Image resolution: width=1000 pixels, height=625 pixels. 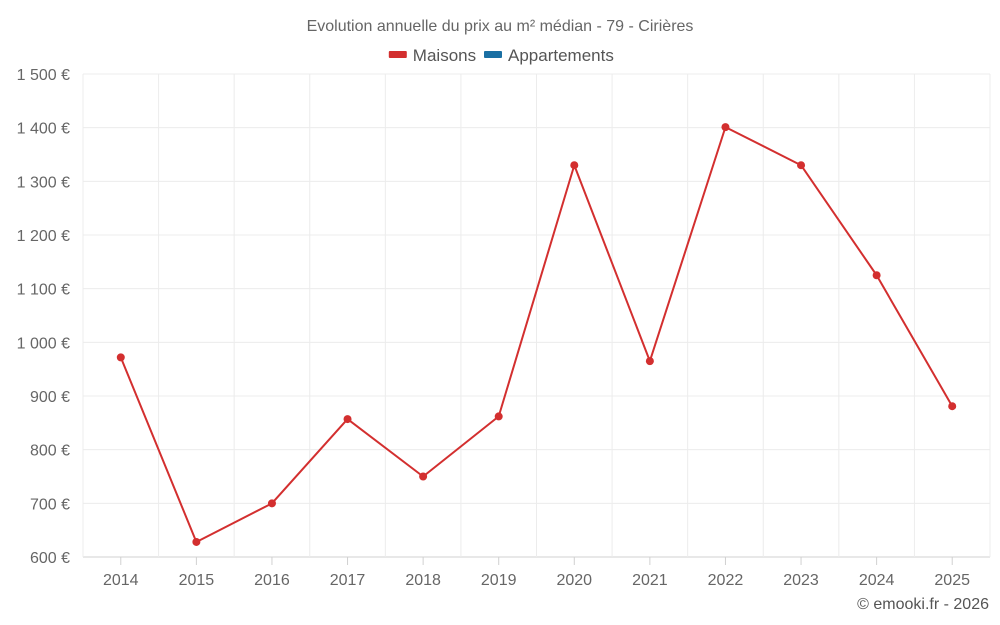 I want to click on x-tick-label: 2020, so click(x=574, y=580).